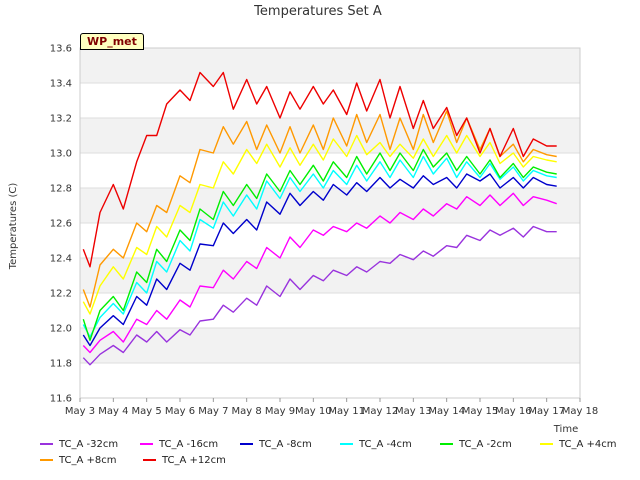 The height and width of the screenshot is (480, 640). I want to click on legend-label: TC_A +4cm, so click(588, 444).